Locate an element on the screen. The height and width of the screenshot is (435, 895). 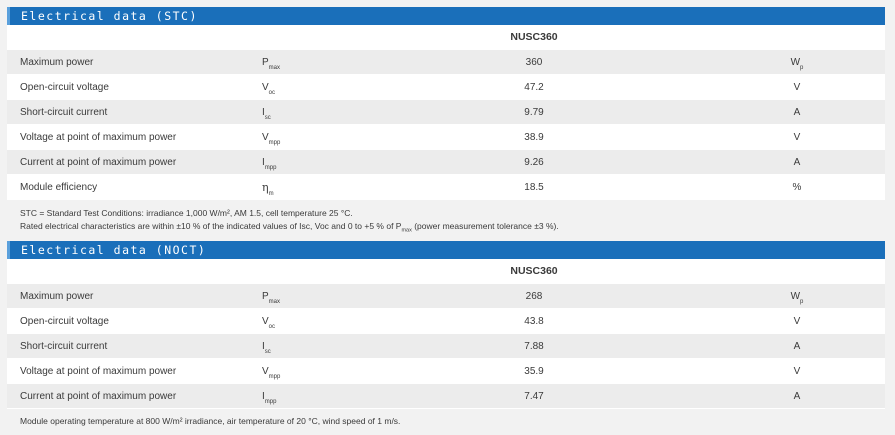
row-value: 9.26 is located at coordinates (534, 162).